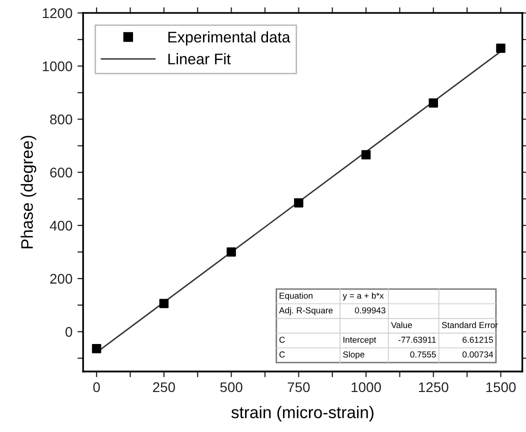  Describe the element at coordinates (164, 387) in the screenshot. I see `x-tick-label: 250` at that location.